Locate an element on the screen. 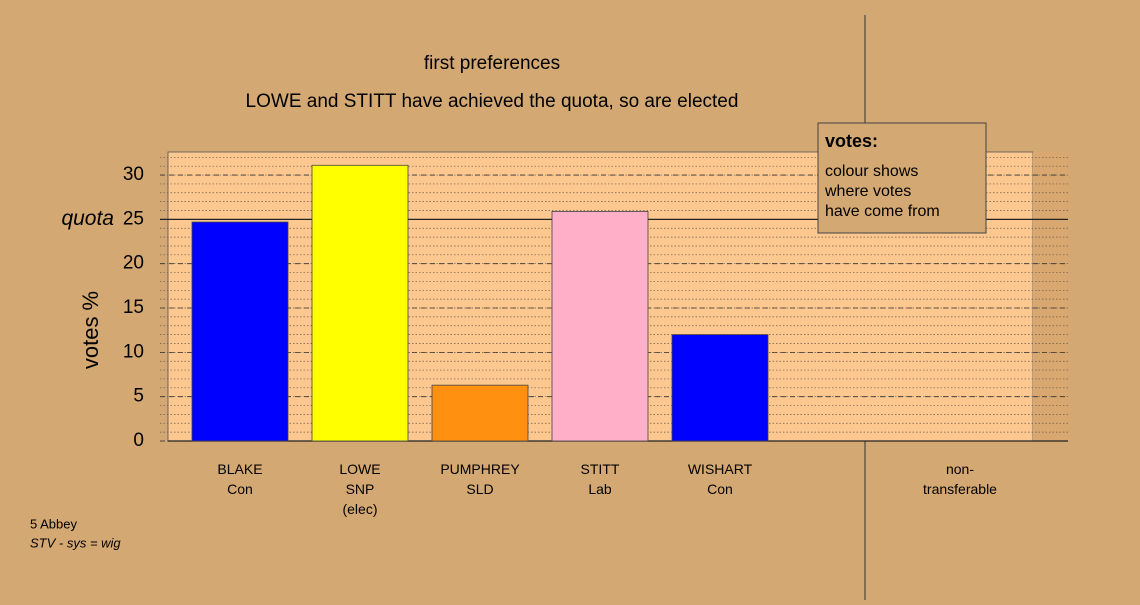  y-tick-label: 20 is located at coordinates (133, 263).